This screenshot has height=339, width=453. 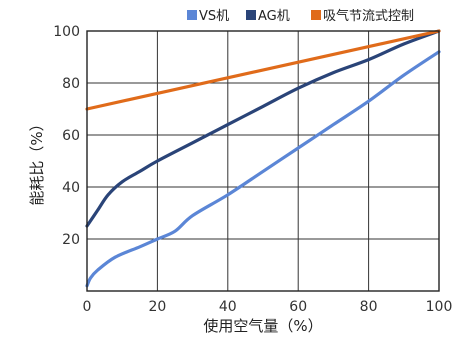 I want to click on y-axis-title: 能耗比（%）, so click(x=37, y=160).